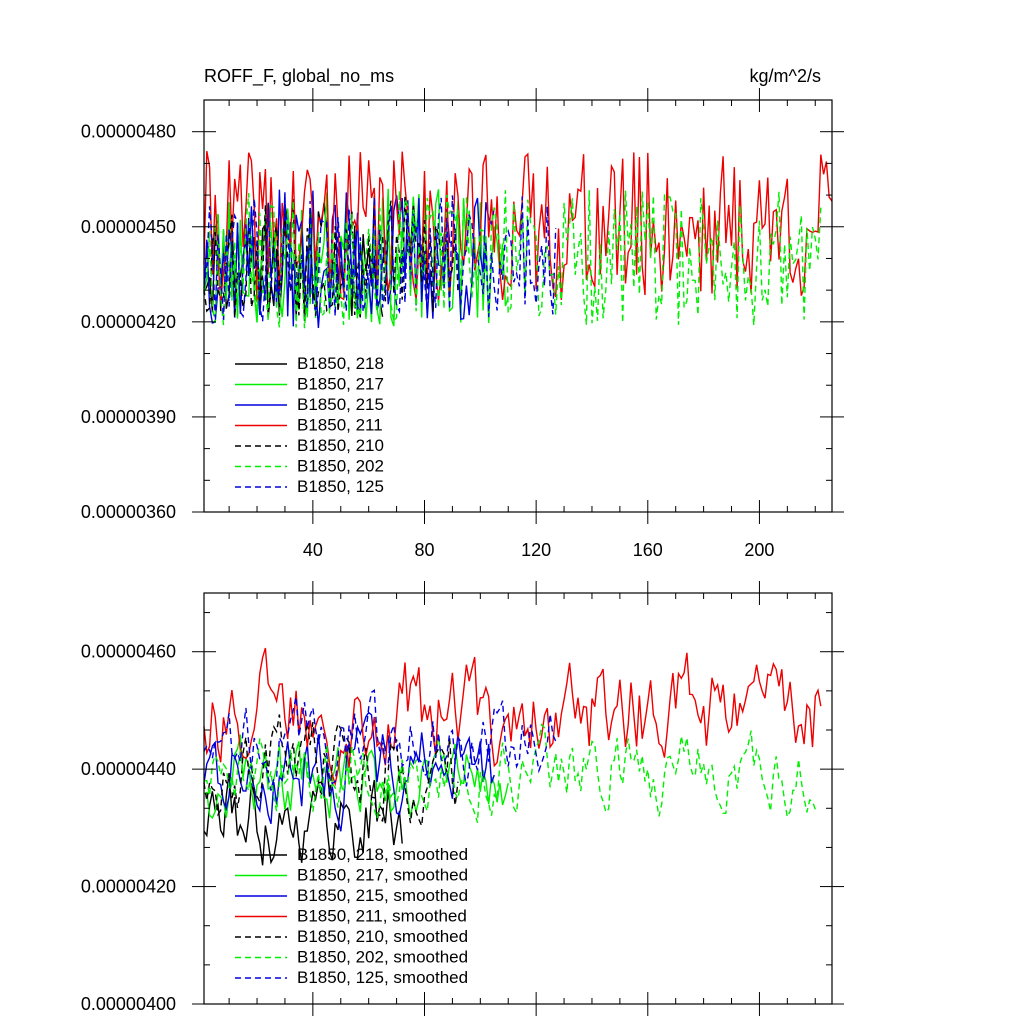 The image size is (1024, 1024). I want to click on legend-label: B1850, 217, so click(340, 384).